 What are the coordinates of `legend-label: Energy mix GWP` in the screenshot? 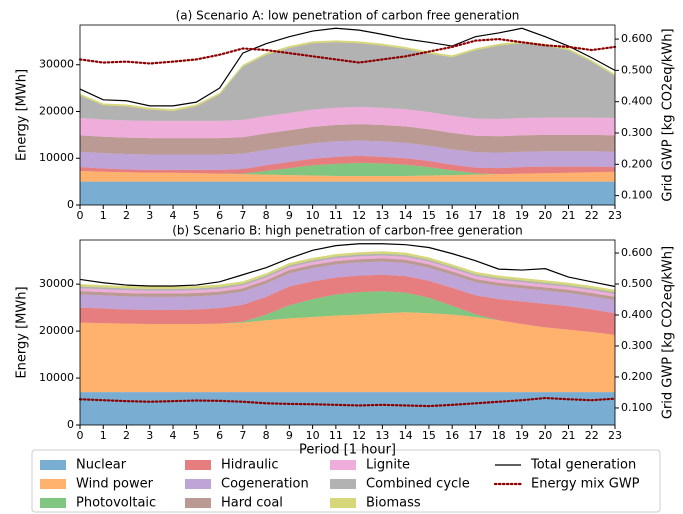 It's located at (585, 484).